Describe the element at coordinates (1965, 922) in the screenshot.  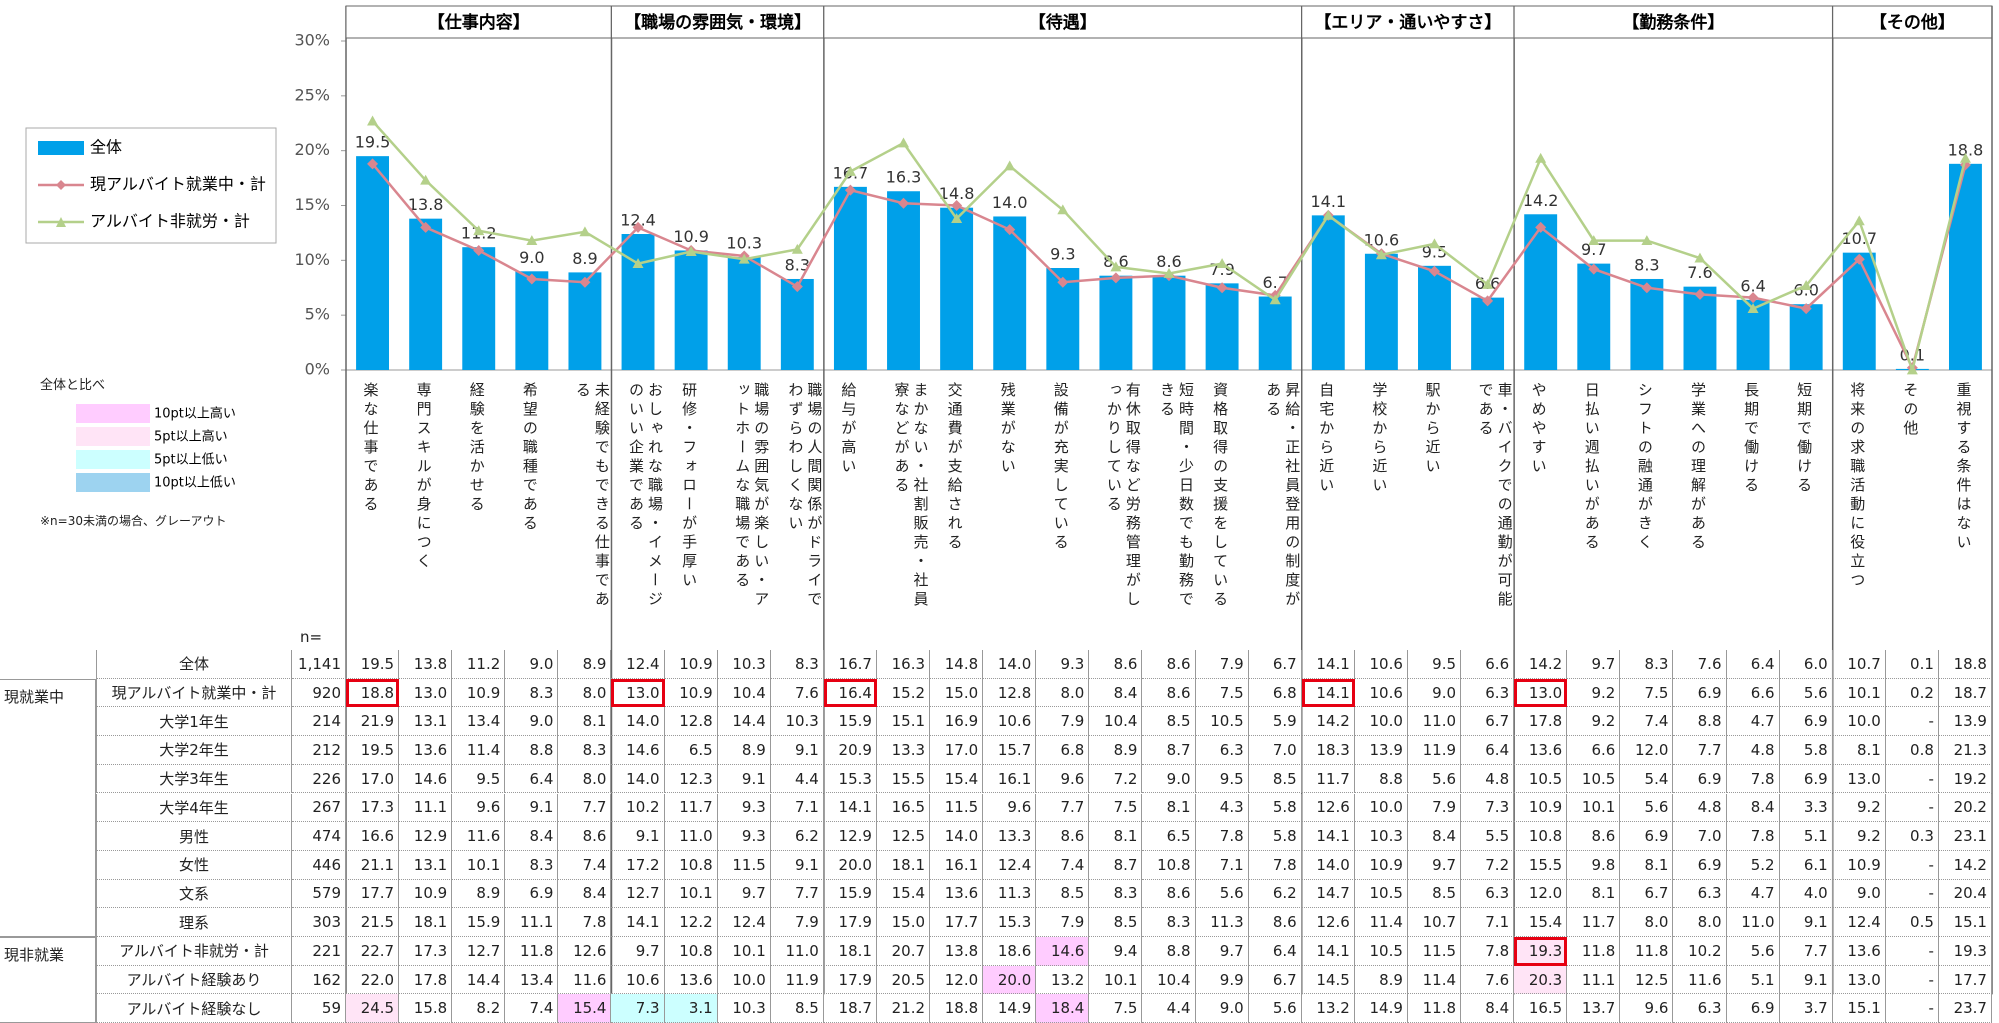
I see `table-cell: 15.1` at that location.